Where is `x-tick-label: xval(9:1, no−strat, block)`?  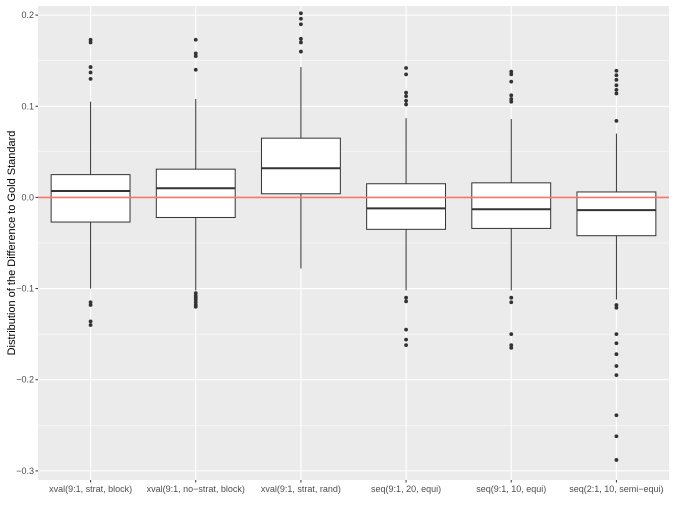 x-tick-label: xval(9:1, no−strat, block) is located at coordinates (196, 489).